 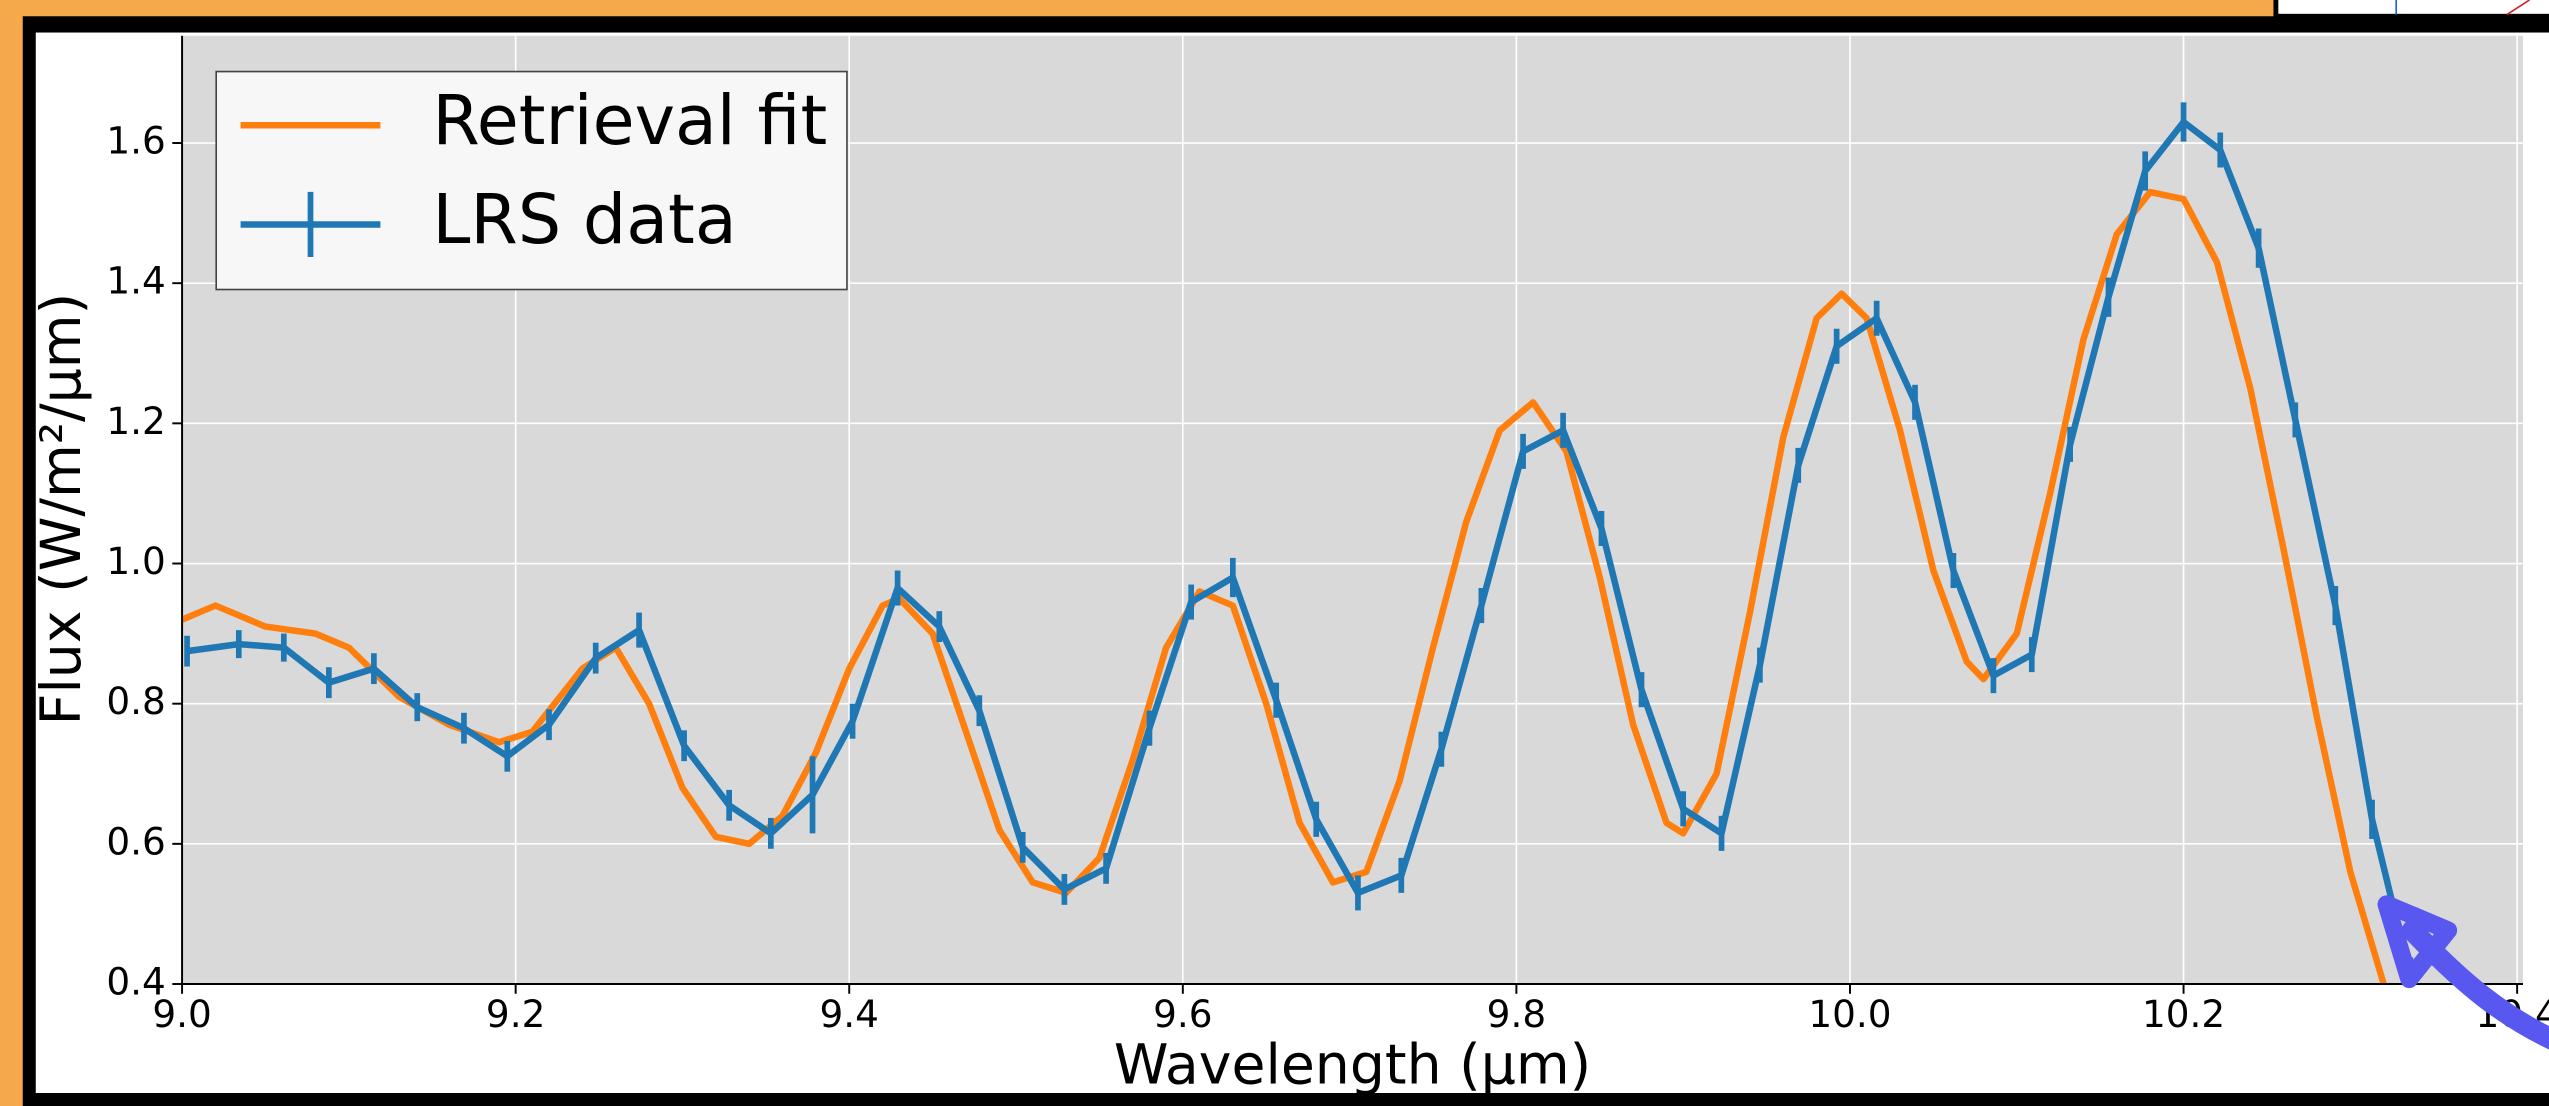 What do you see at coordinates (1849, 1014) in the screenshot?
I see `x-tick-label: 10.0` at bounding box center [1849, 1014].